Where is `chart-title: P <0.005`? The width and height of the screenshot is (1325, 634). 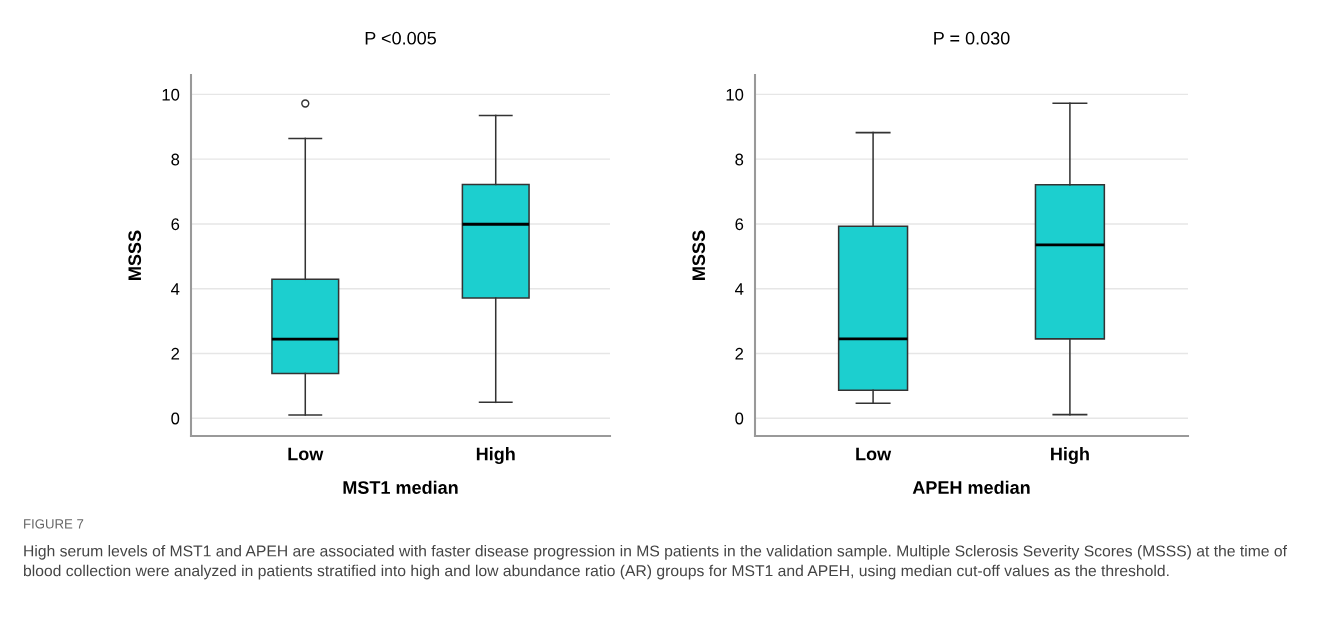 chart-title: P <0.005 is located at coordinates (400, 38).